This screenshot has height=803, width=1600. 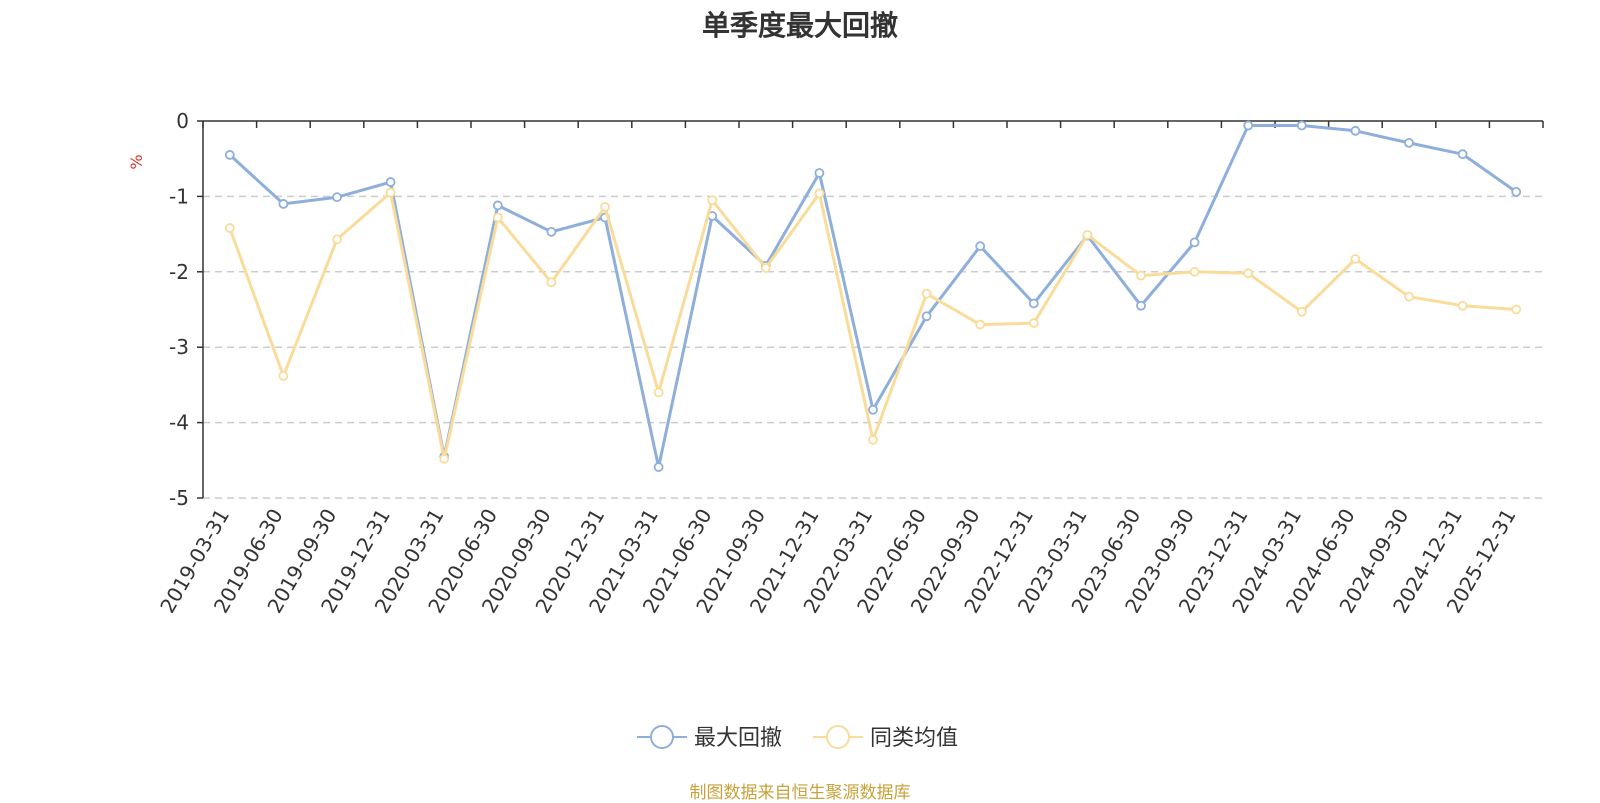 I want to click on y-tick-label: -4, so click(x=179, y=423).